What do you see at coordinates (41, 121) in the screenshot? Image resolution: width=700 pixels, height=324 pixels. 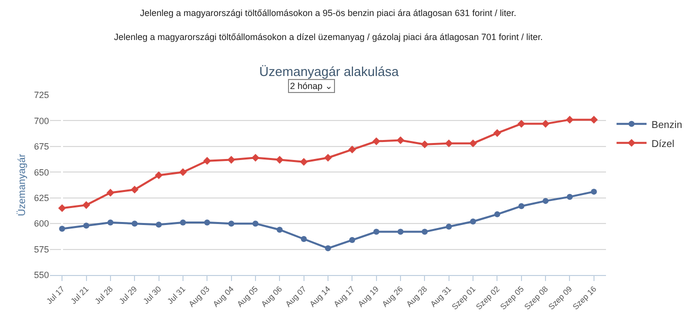 I see `y-tick-label: 700` at bounding box center [41, 121].